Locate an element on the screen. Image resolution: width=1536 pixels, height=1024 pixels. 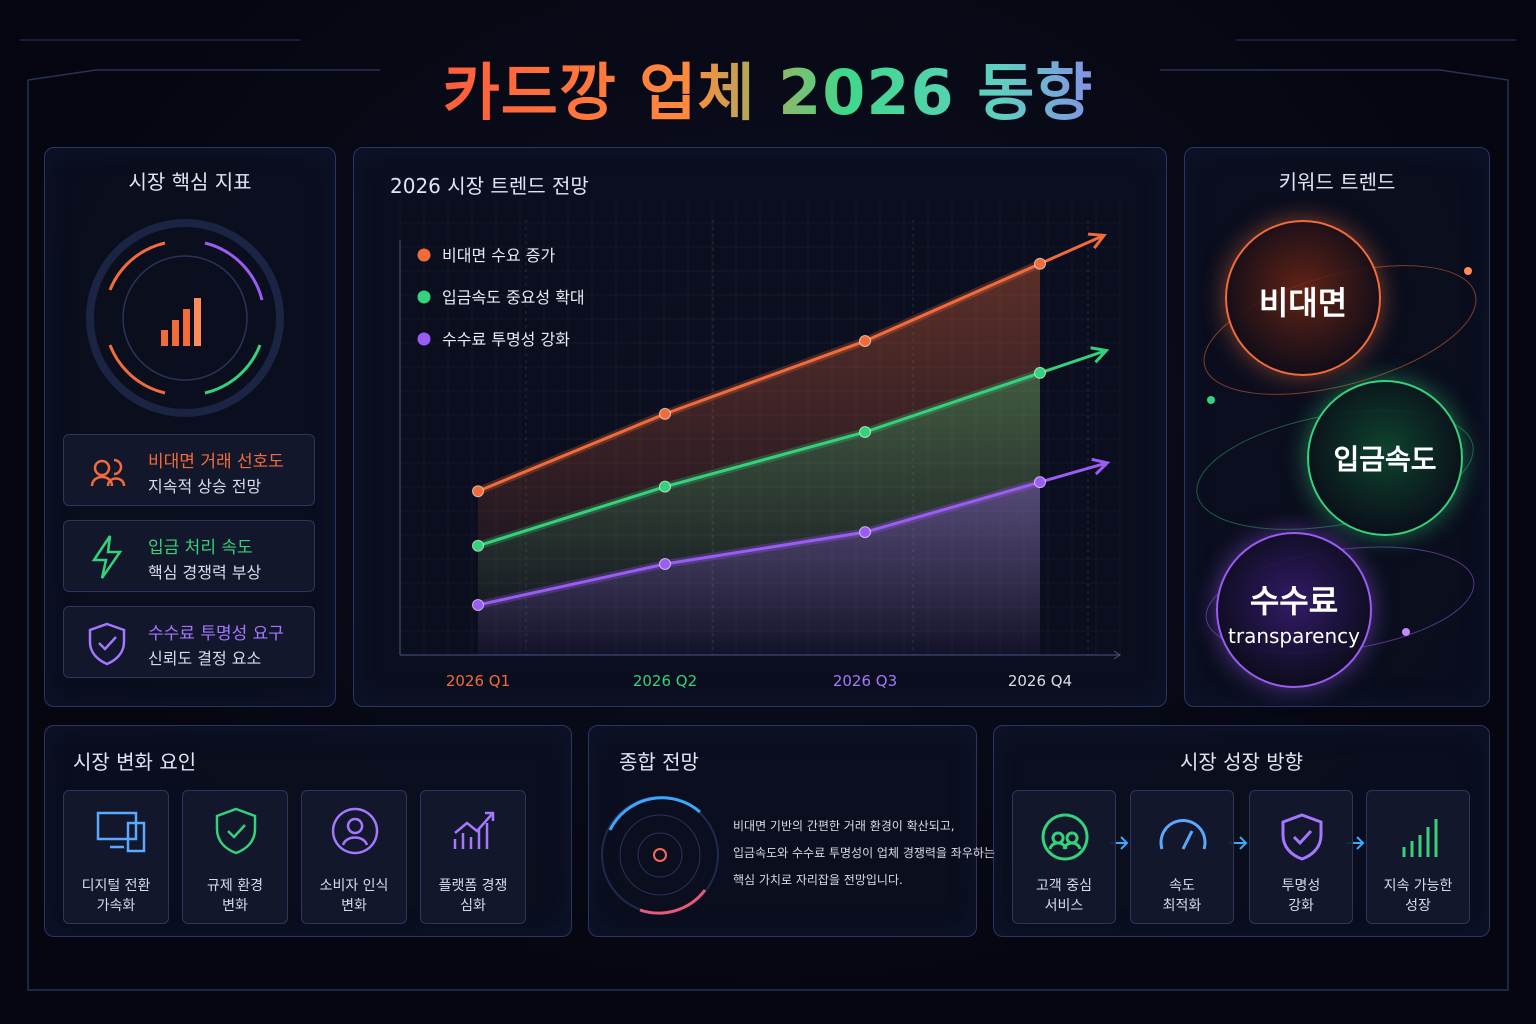
growth-label: 성장 is located at coordinates (1418, 906).